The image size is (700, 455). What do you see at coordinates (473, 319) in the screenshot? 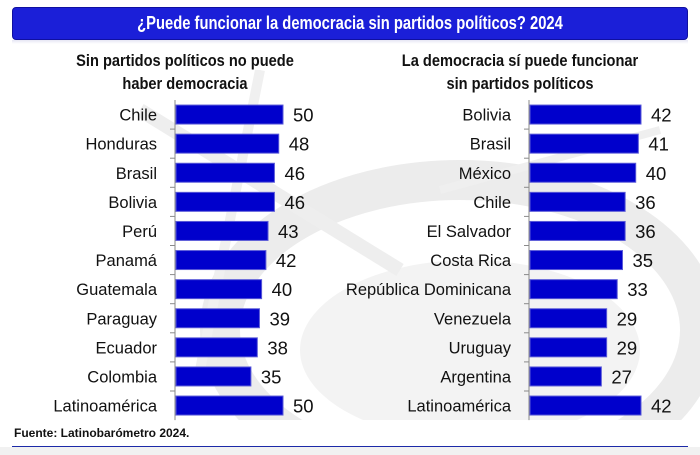
I see `right-category-label: Venezuela` at bounding box center [473, 319].